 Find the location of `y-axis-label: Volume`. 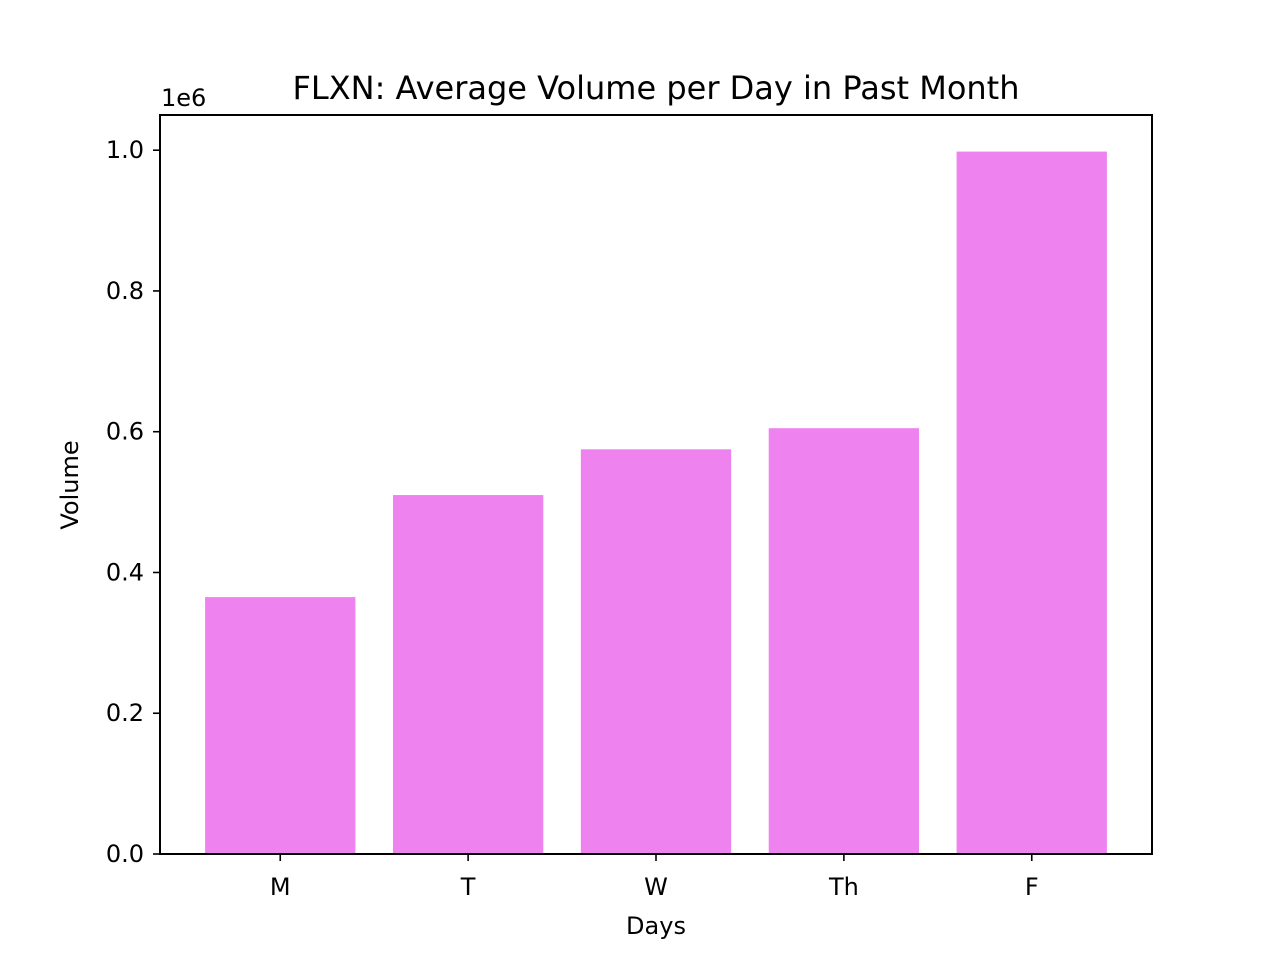

y-axis-label: Volume is located at coordinates (70, 484).